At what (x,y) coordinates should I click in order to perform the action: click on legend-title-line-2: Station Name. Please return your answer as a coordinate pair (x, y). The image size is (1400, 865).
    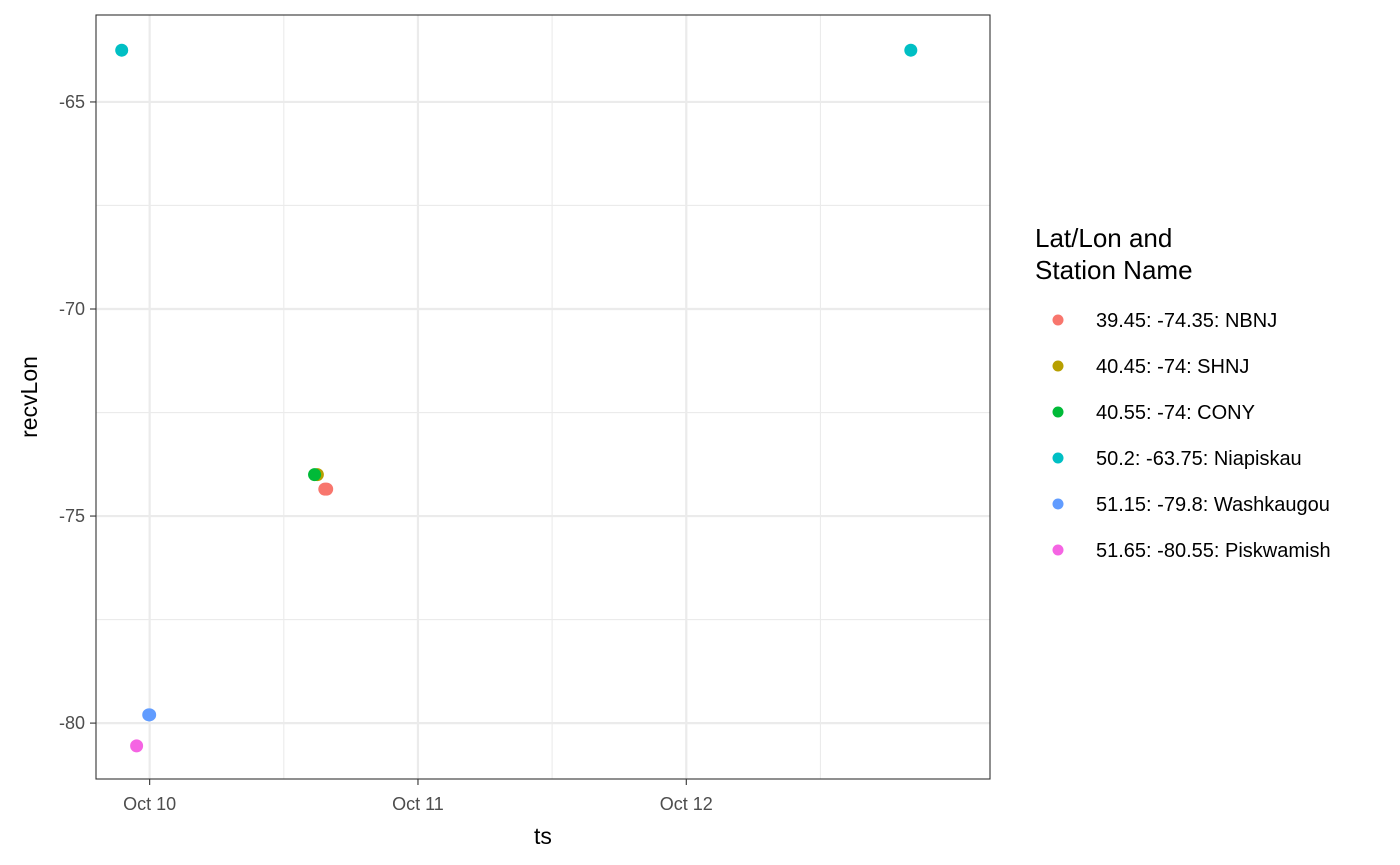
    Looking at the image, I should click on (1114, 270).